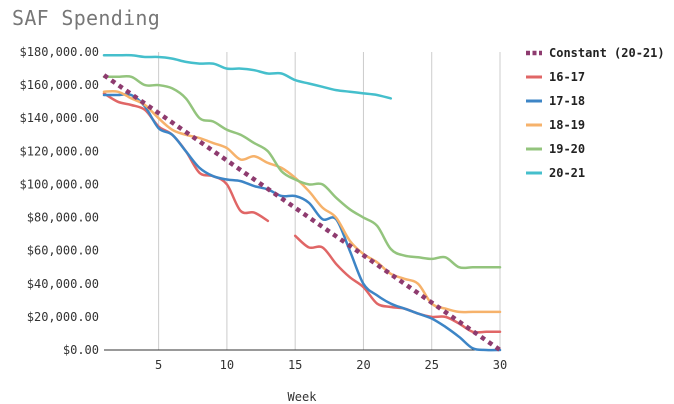 The width and height of the screenshot is (674, 404). I want to click on legend-label: 19-20, so click(567, 149).